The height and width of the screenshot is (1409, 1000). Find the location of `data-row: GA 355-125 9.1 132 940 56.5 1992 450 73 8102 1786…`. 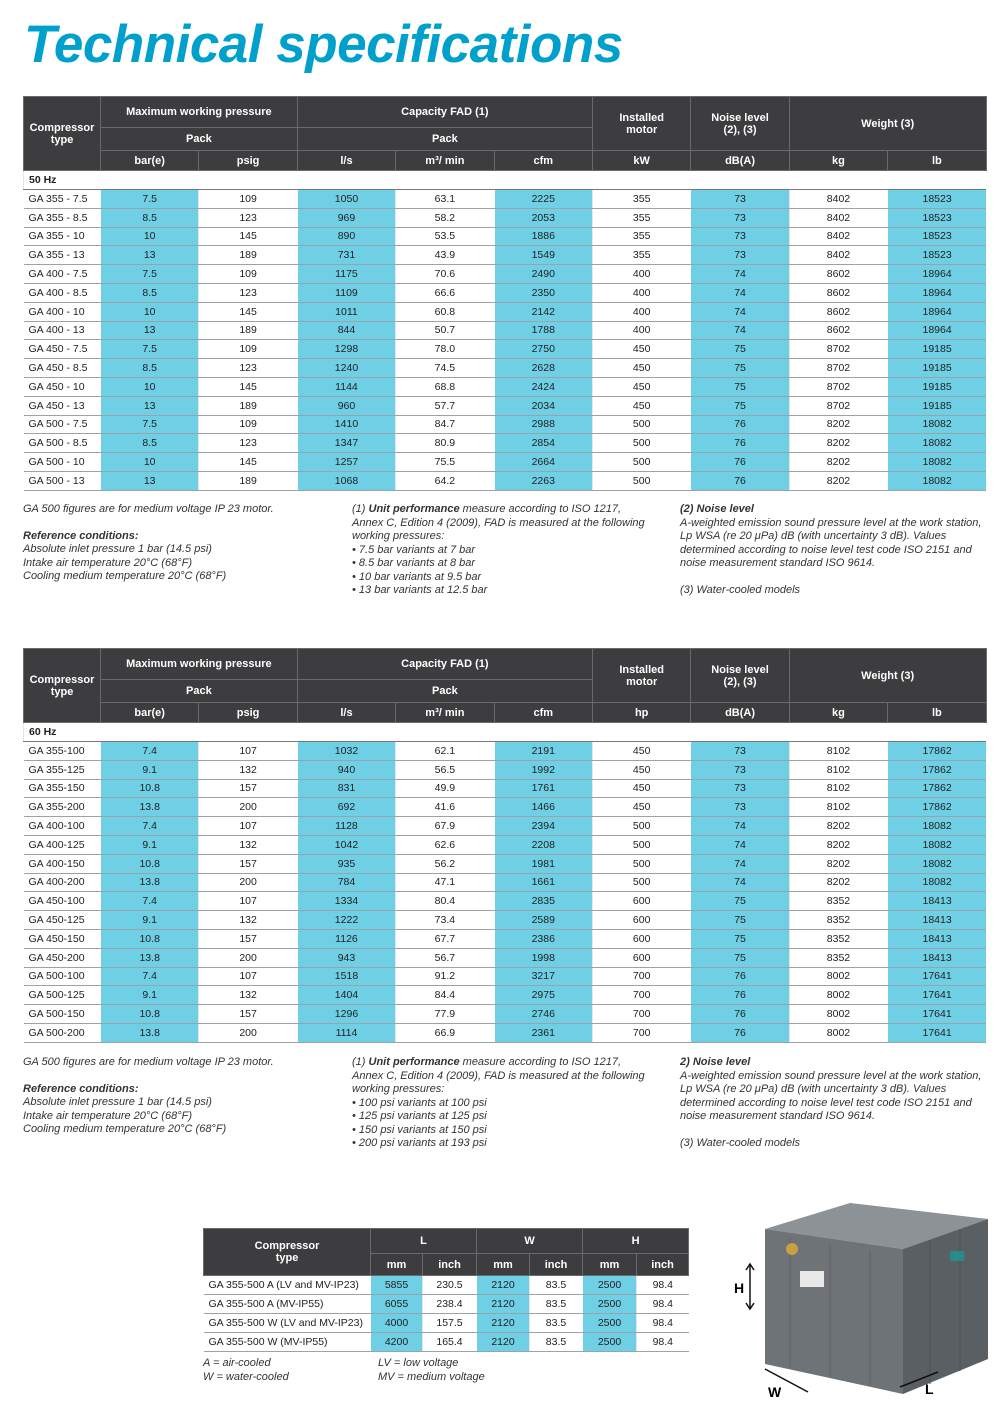

data-row: GA 355-125 9.1 132 940 56.5 1992 450 73 8102 1786… is located at coordinates (505, 770).